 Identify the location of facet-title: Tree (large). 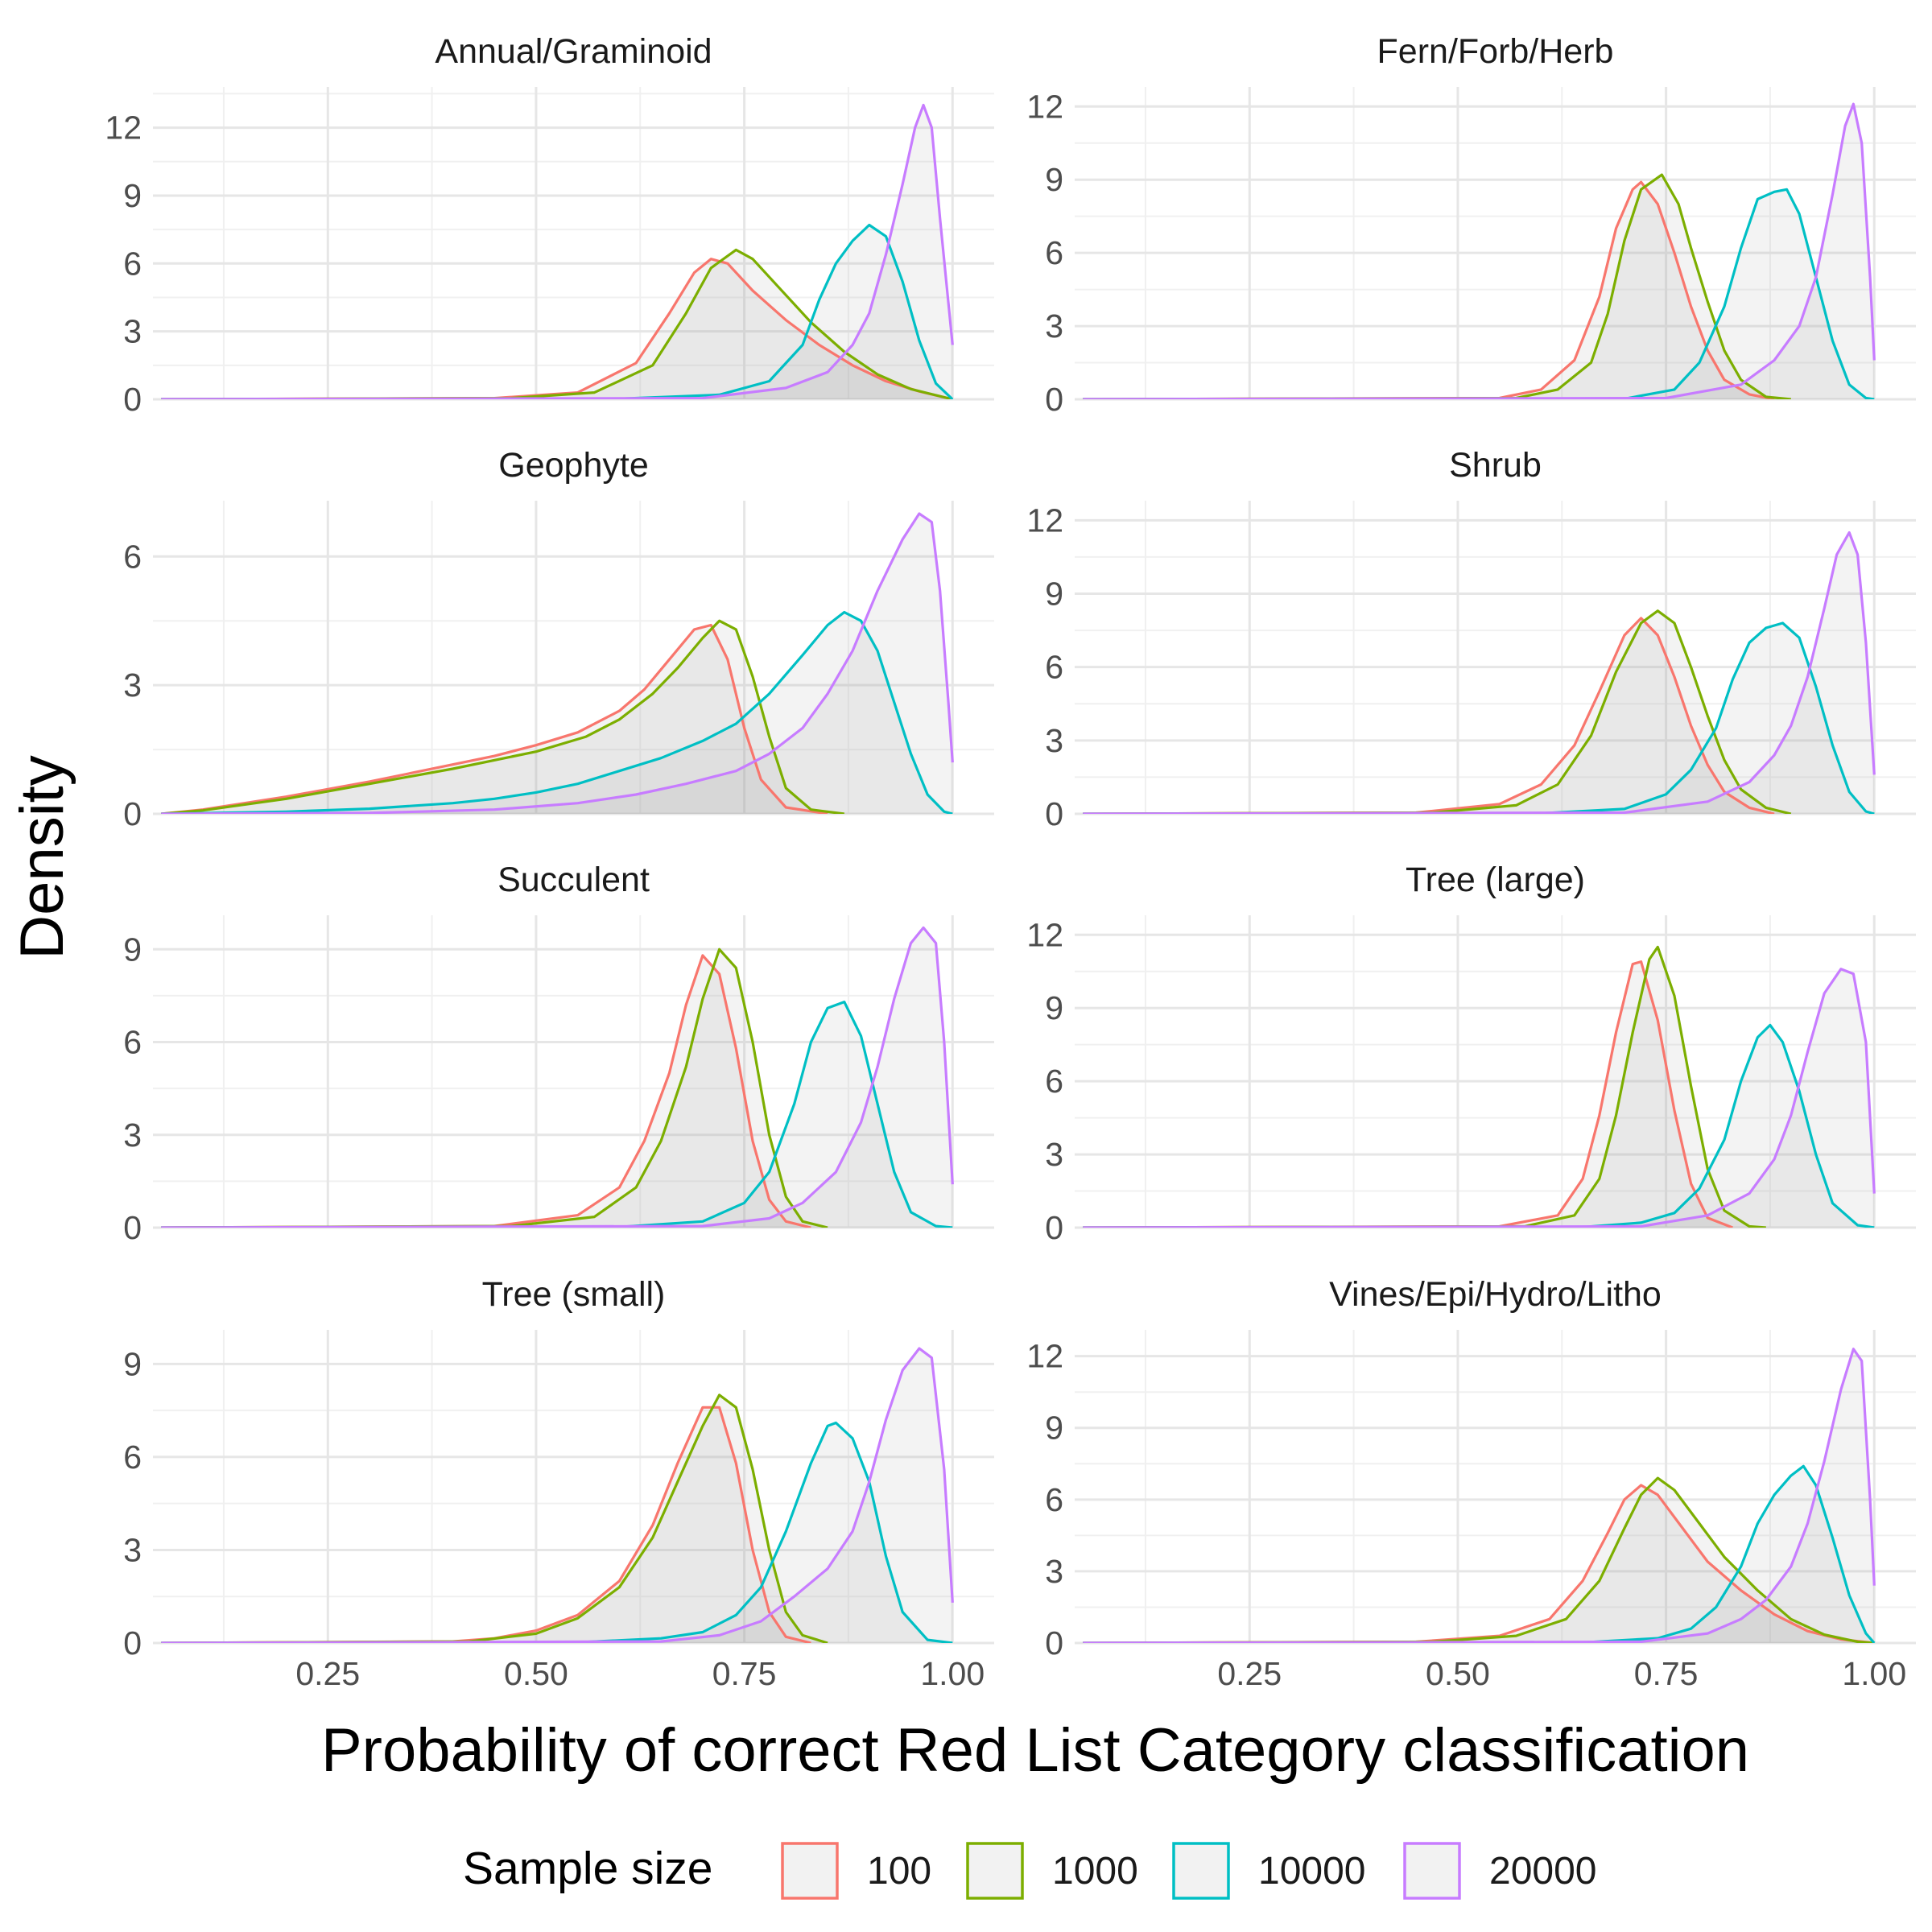
(1495, 880).